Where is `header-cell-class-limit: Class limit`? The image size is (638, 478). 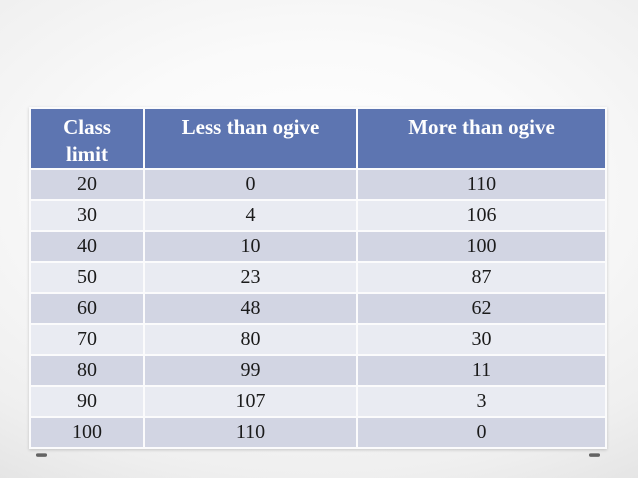
header-cell-class-limit: Class limit is located at coordinates (87, 138).